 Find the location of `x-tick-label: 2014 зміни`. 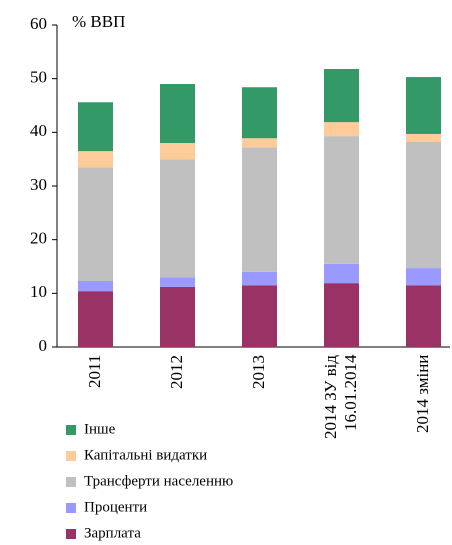

x-tick-label: 2014 зміни is located at coordinates (422, 394).